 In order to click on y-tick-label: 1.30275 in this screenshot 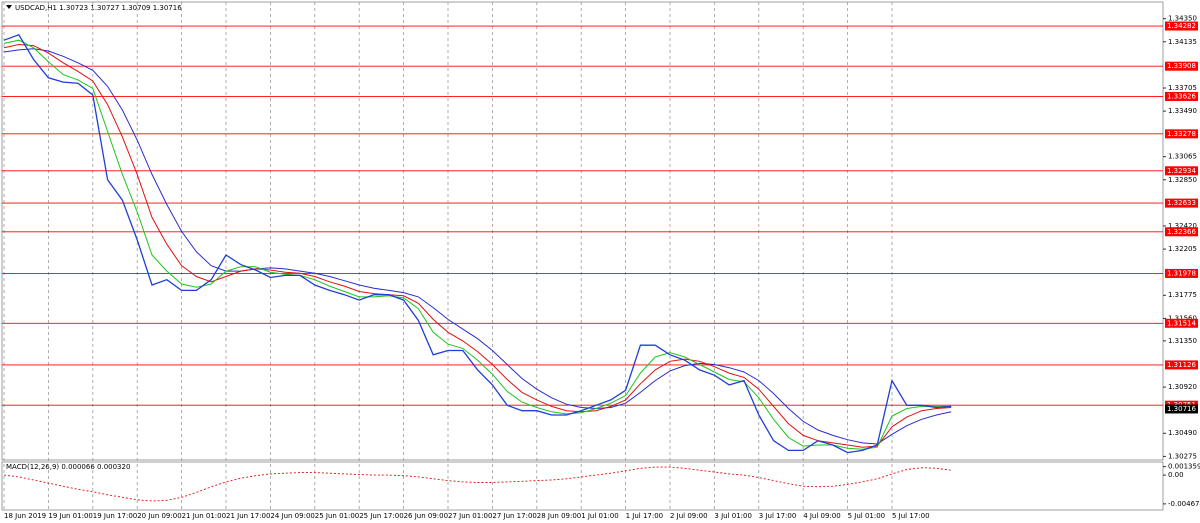, I will do `click(1182, 456)`.